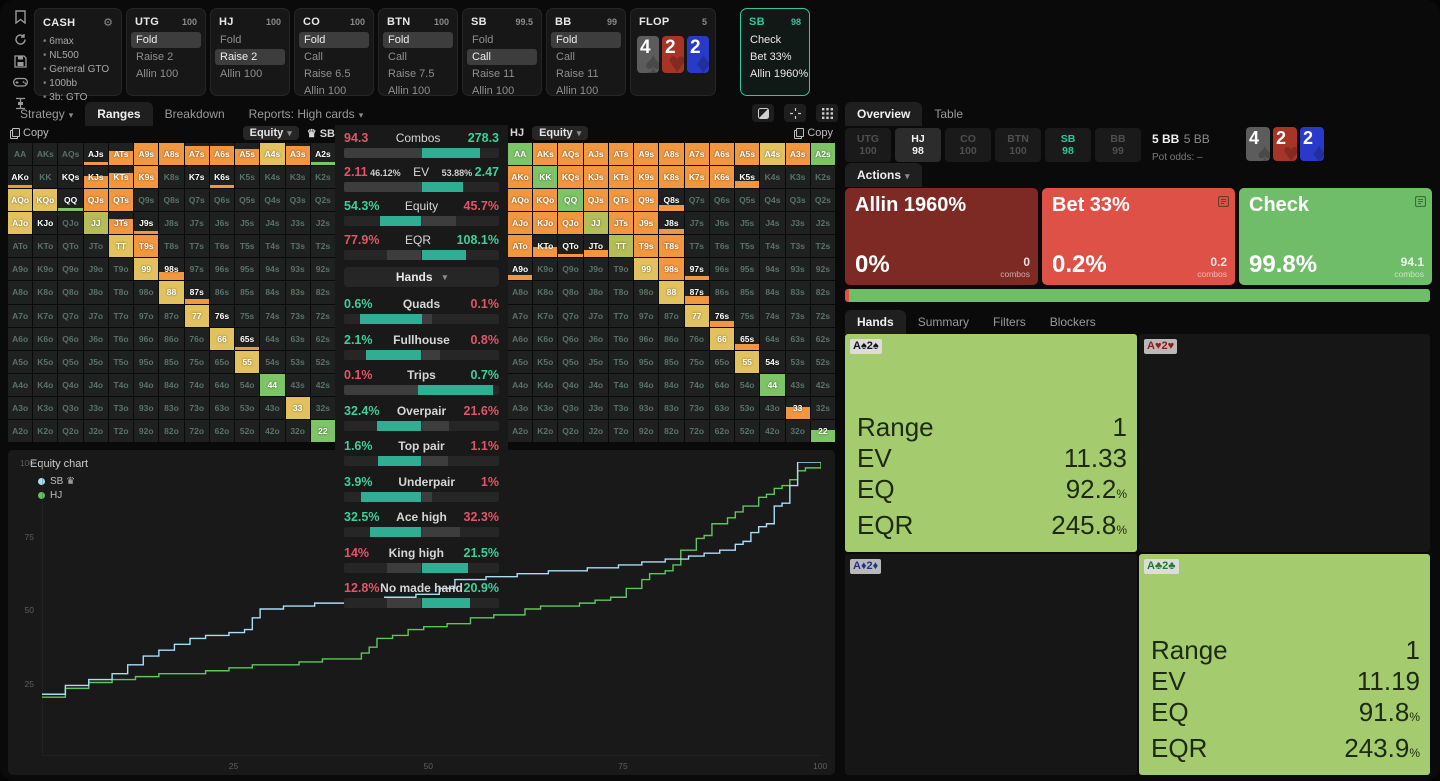 Image resolution: width=1440 pixels, height=781 pixels. What do you see at coordinates (272, 269) in the screenshot?
I see `hand-cell: 94s` at bounding box center [272, 269].